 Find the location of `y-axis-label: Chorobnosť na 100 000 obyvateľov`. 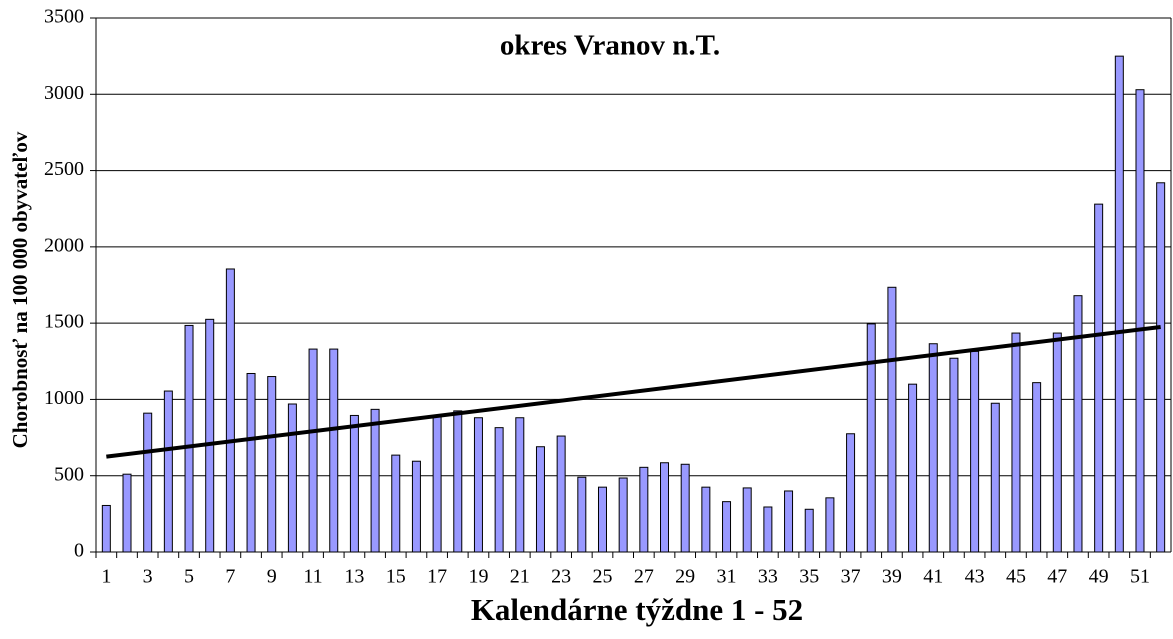

y-axis-label: Chorobnosť na 100 000 obyvateľov is located at coordinates (20, 289).